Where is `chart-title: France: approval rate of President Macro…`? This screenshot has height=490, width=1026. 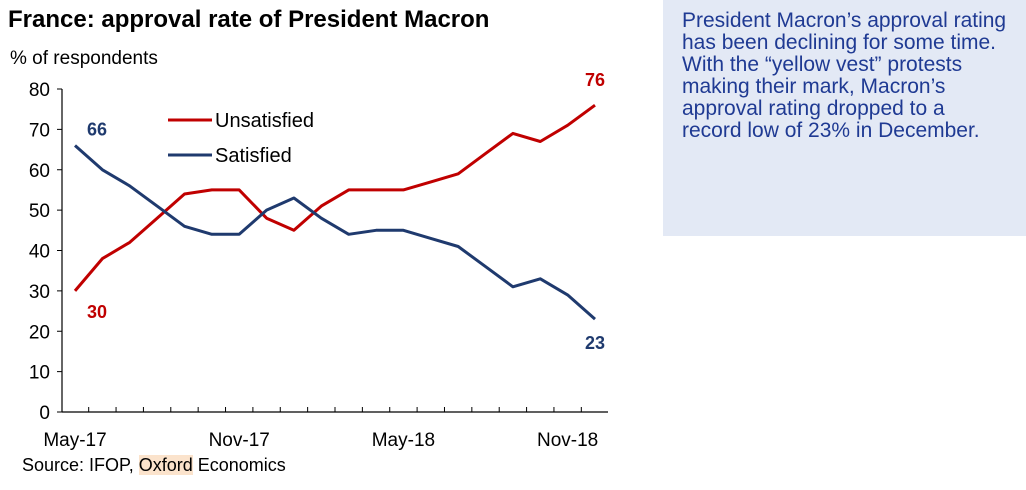
chart-title: France: approval rate of President Macro… is located at coordinates (249, 19).